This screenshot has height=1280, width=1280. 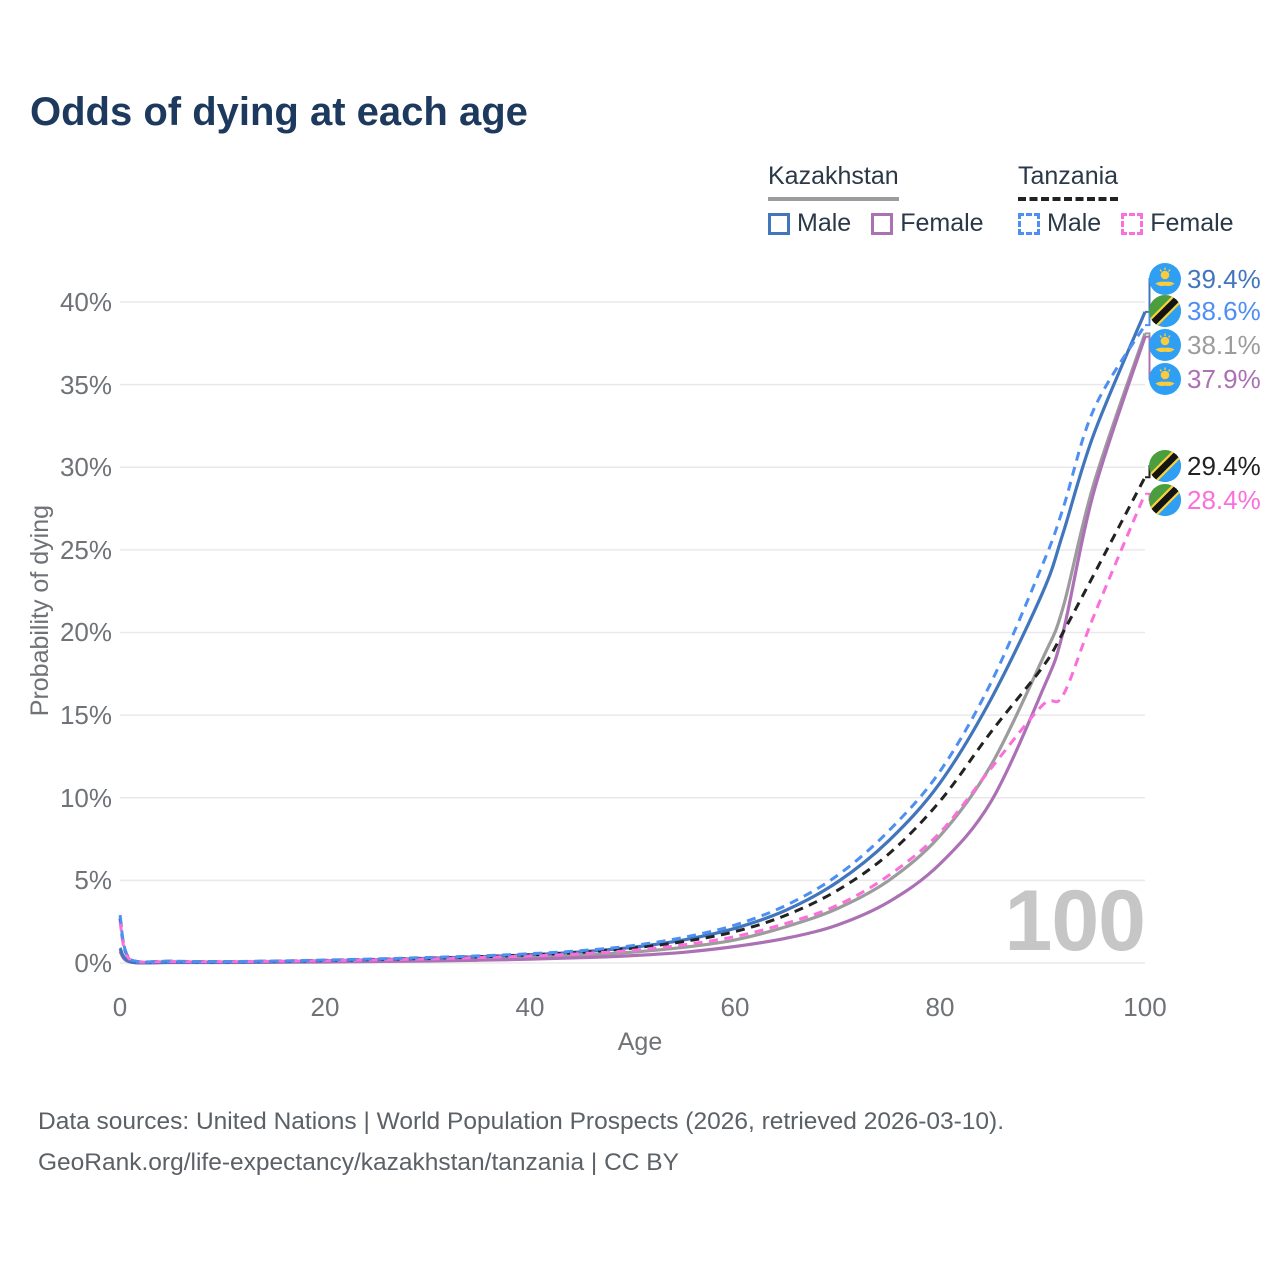 I want to click on y-tick-35: 35%, so click(x=85, y=385).